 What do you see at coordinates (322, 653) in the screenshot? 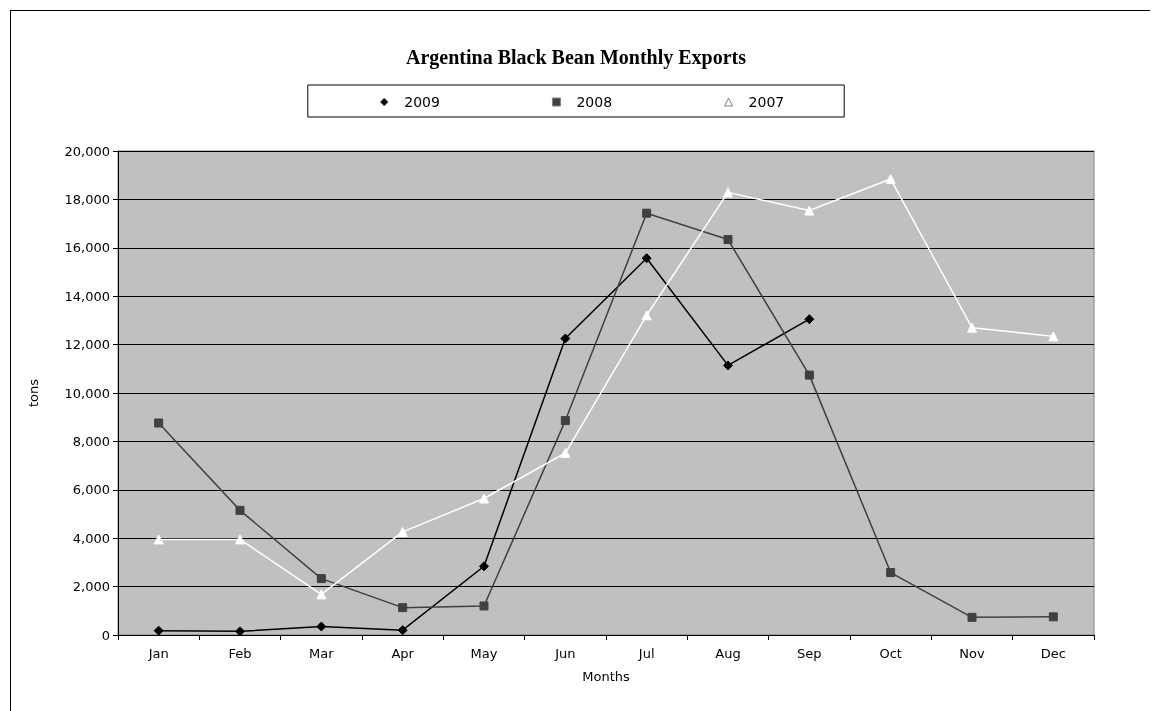
I see `x-tick-label: Mar` at bounding box center [322, 653].